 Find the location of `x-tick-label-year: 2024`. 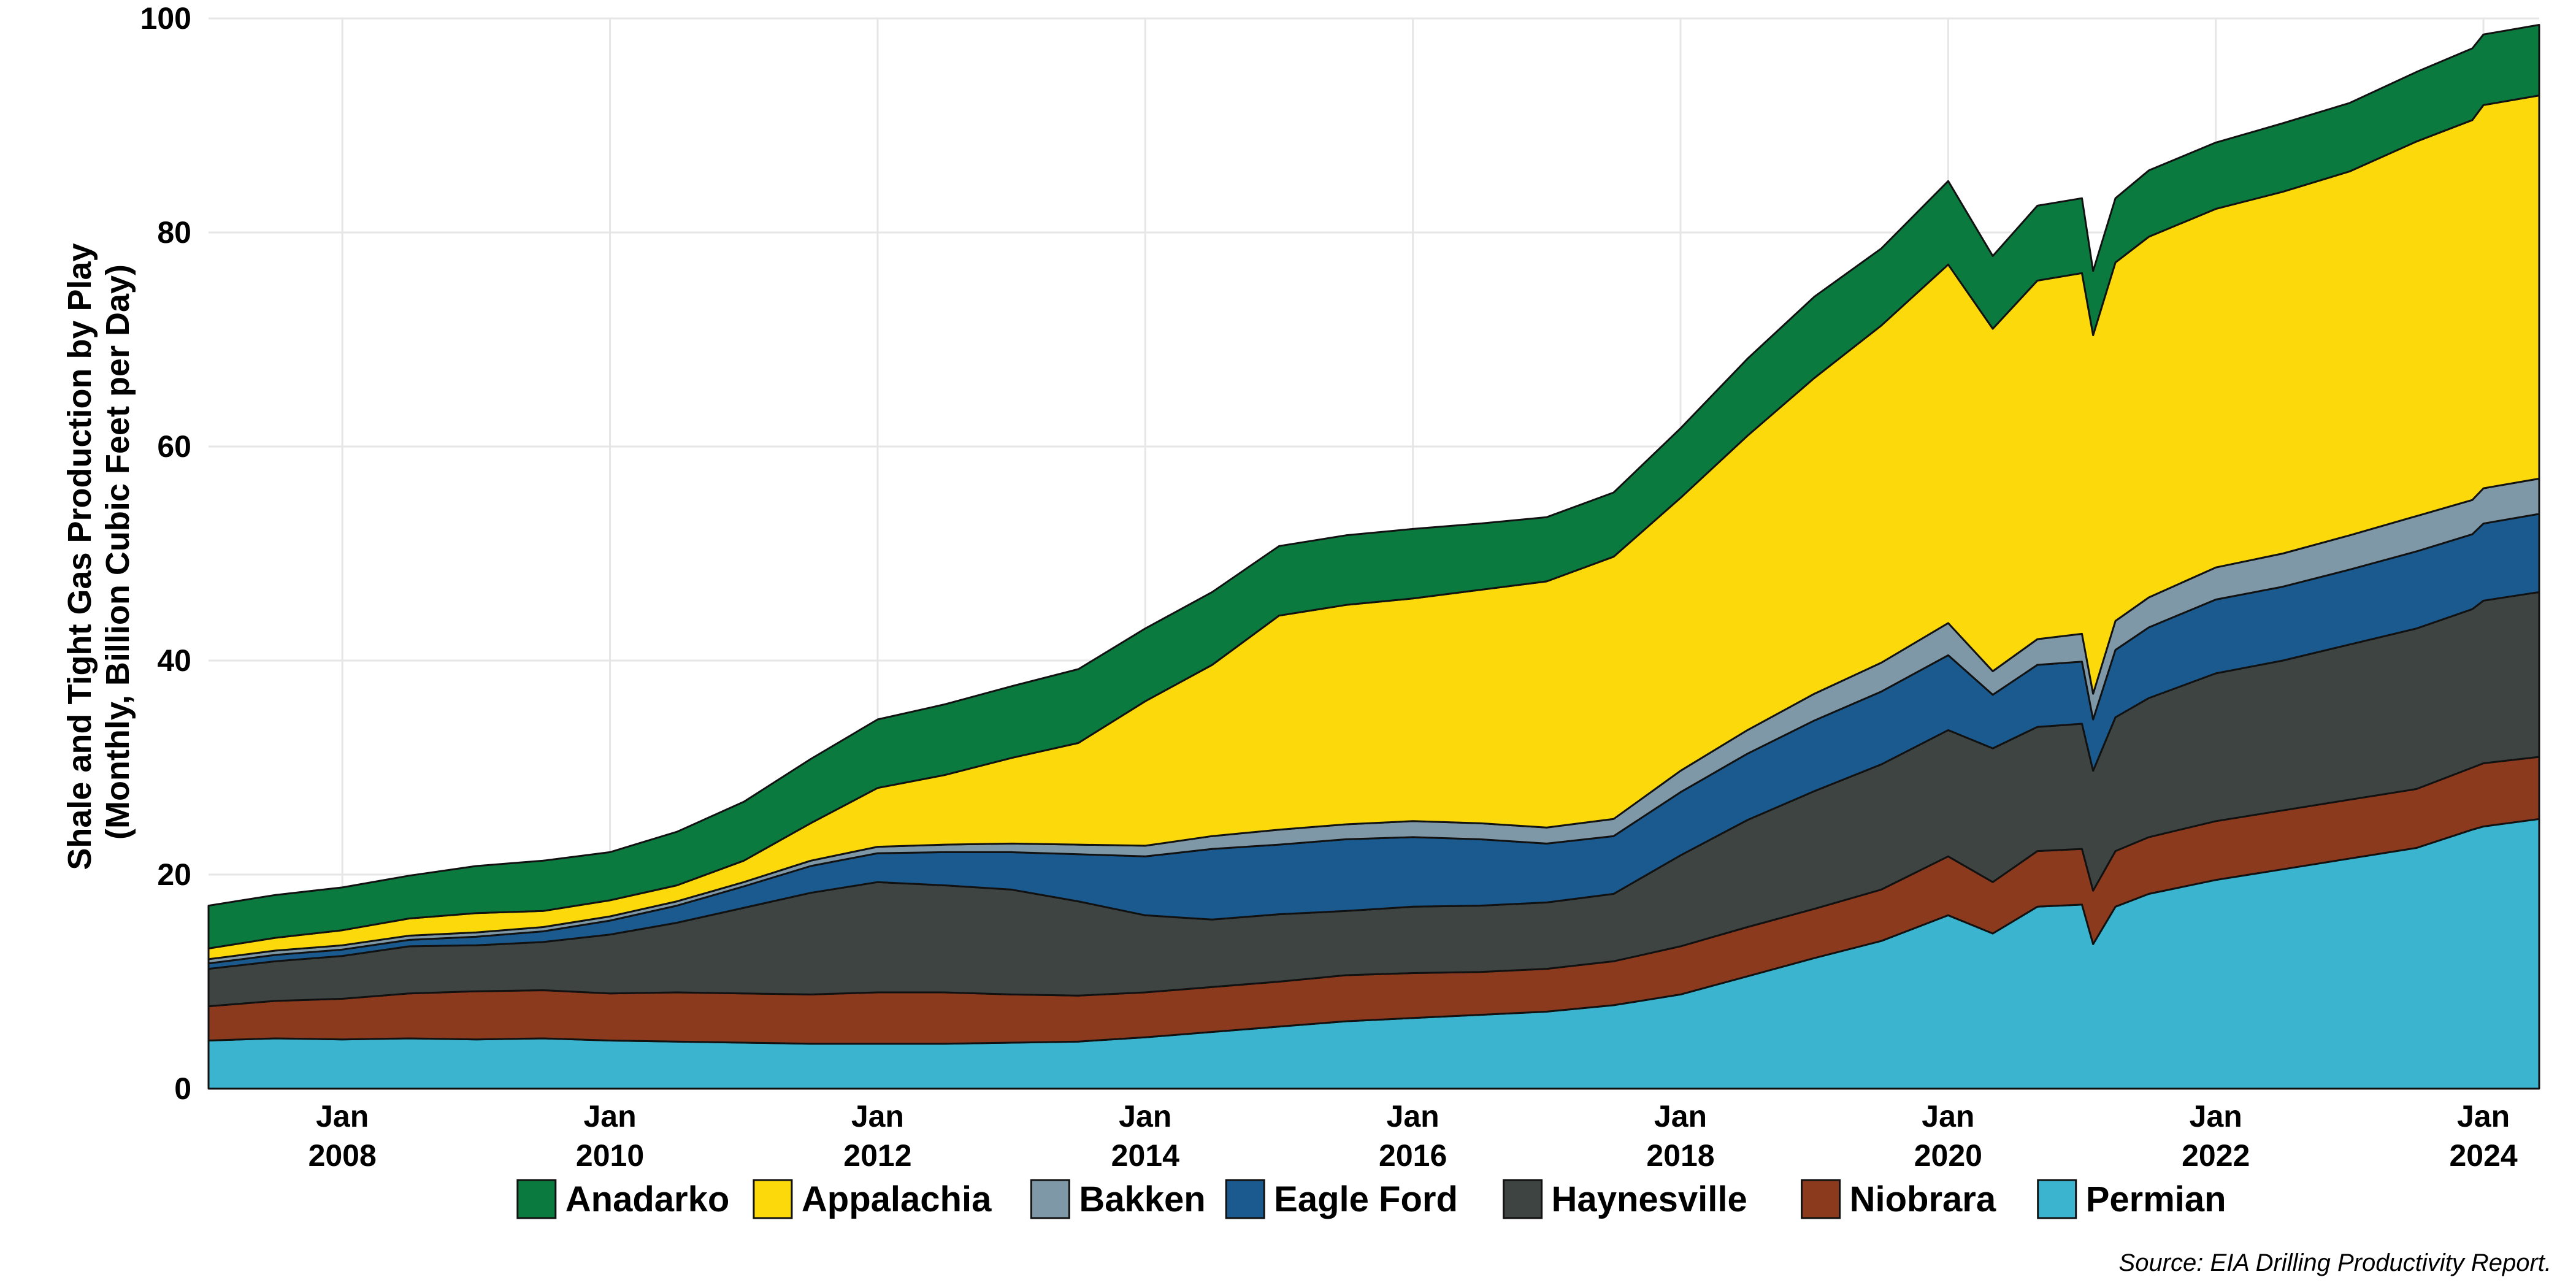

x-tick-label-year: 2024 is located at coordinates (2483, 1155).